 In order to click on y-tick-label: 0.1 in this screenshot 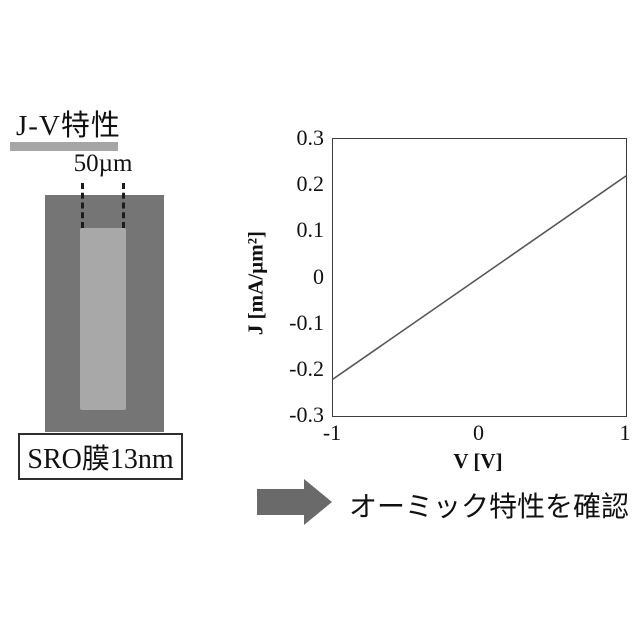, I will do `click(310, 230)`.